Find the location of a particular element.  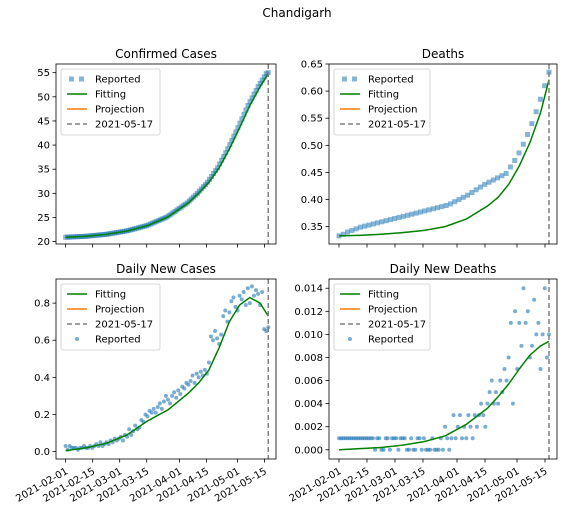

legend: Reported Fitting Projection 2021-05-17 is located at coordinates (382, 102).